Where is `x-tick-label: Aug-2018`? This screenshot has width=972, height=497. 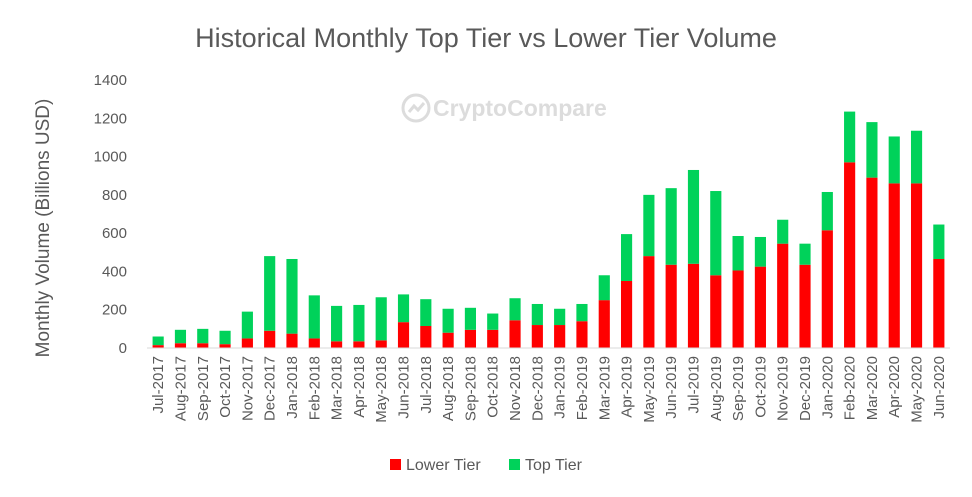
x-tick-label: Aug-2018 is located at coordinates (448, 388).